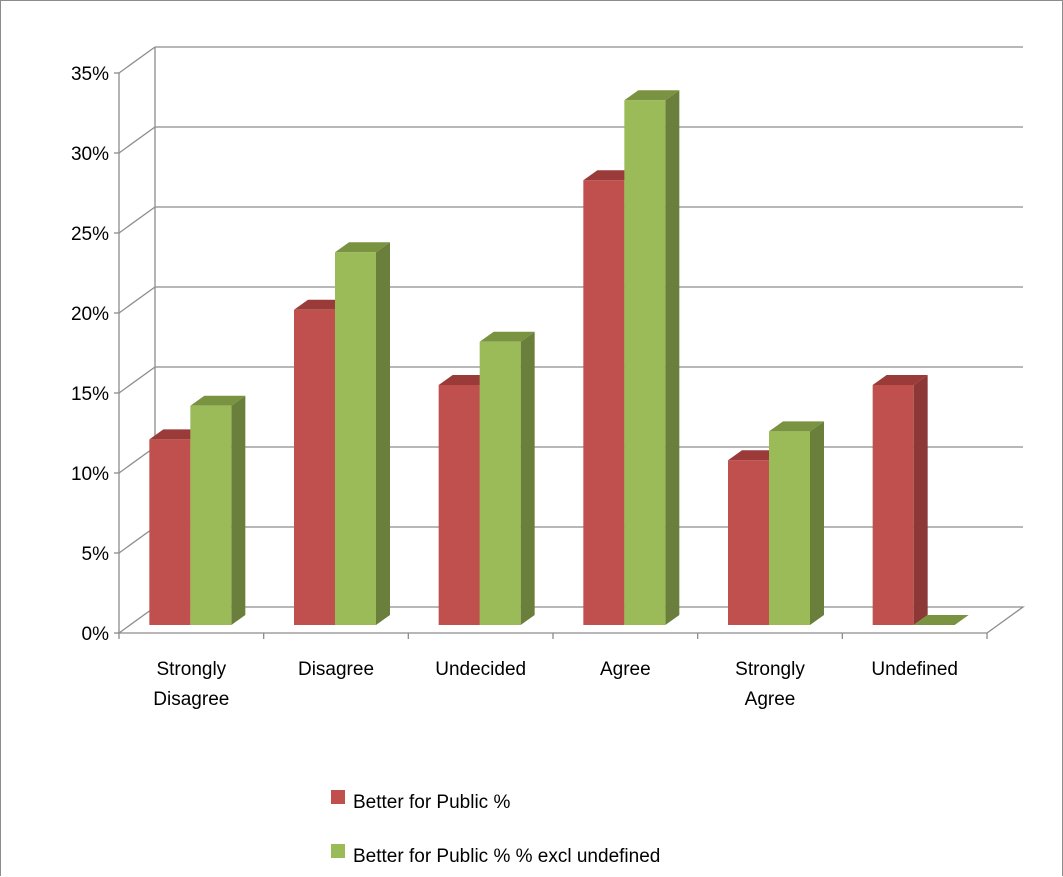 This screenshot has width=1063, height=877. Describe the element at coordinates (96, 554) in the screenshot. I see `y-tick-label: 5%` at that location.